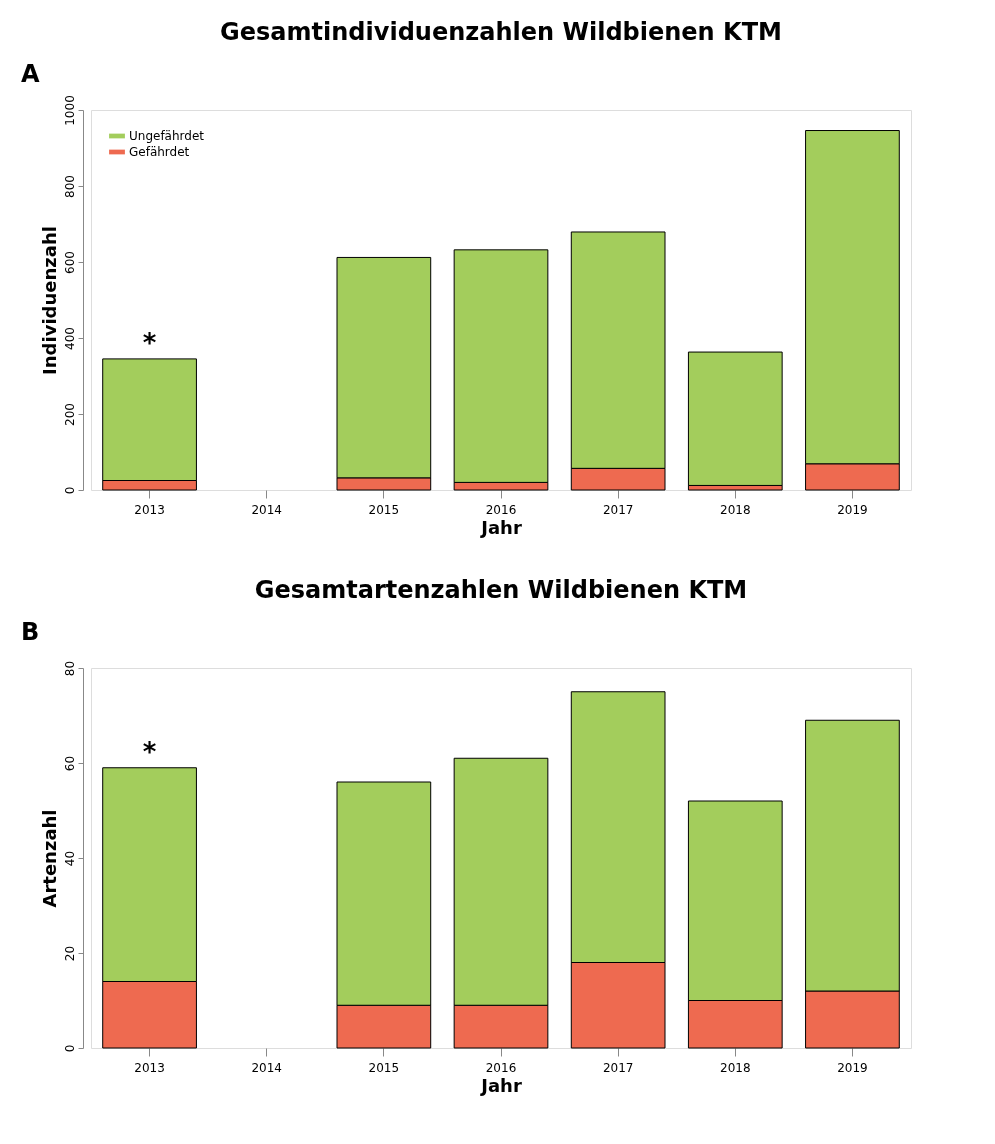 This screenshot has height=1144, width=995. What do you see at coordinates (69, 110) in the screenshot?
I see `y-tick-label: 1000` at bounding box center [69, 110].